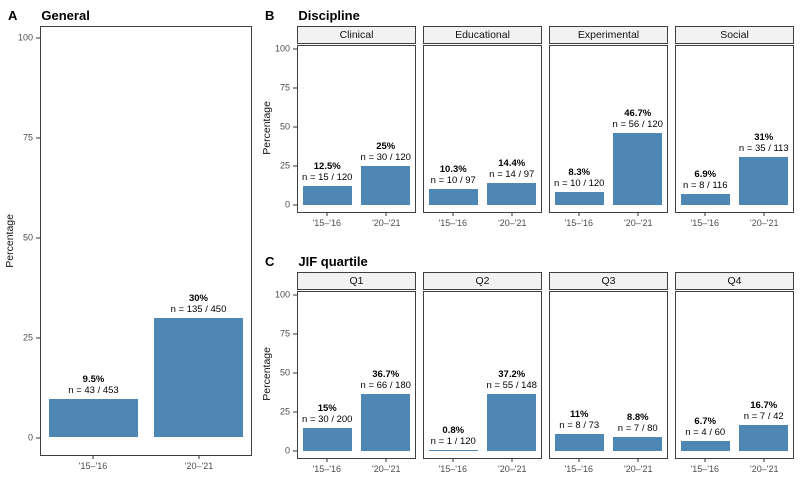 This screenshot has height=492, width=800. What do you see at coordinates (764, 143) in the screenshot?
I see `bar-label: 31% n = 35 / 113` at bounding box center [764, 143].